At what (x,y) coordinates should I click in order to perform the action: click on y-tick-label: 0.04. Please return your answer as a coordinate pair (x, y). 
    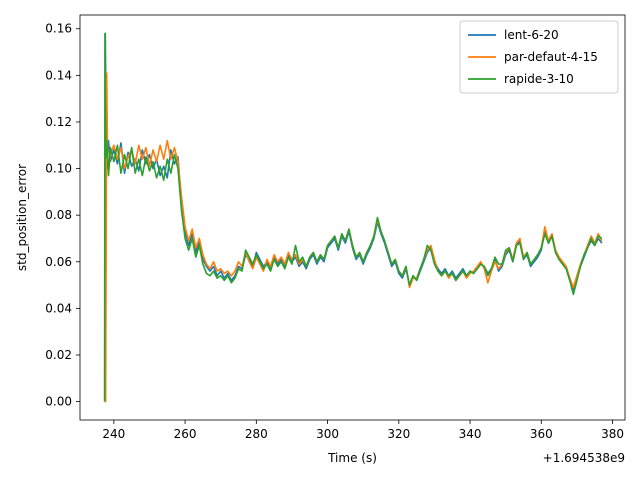
    Looking at the image, I should click on (58, 308).